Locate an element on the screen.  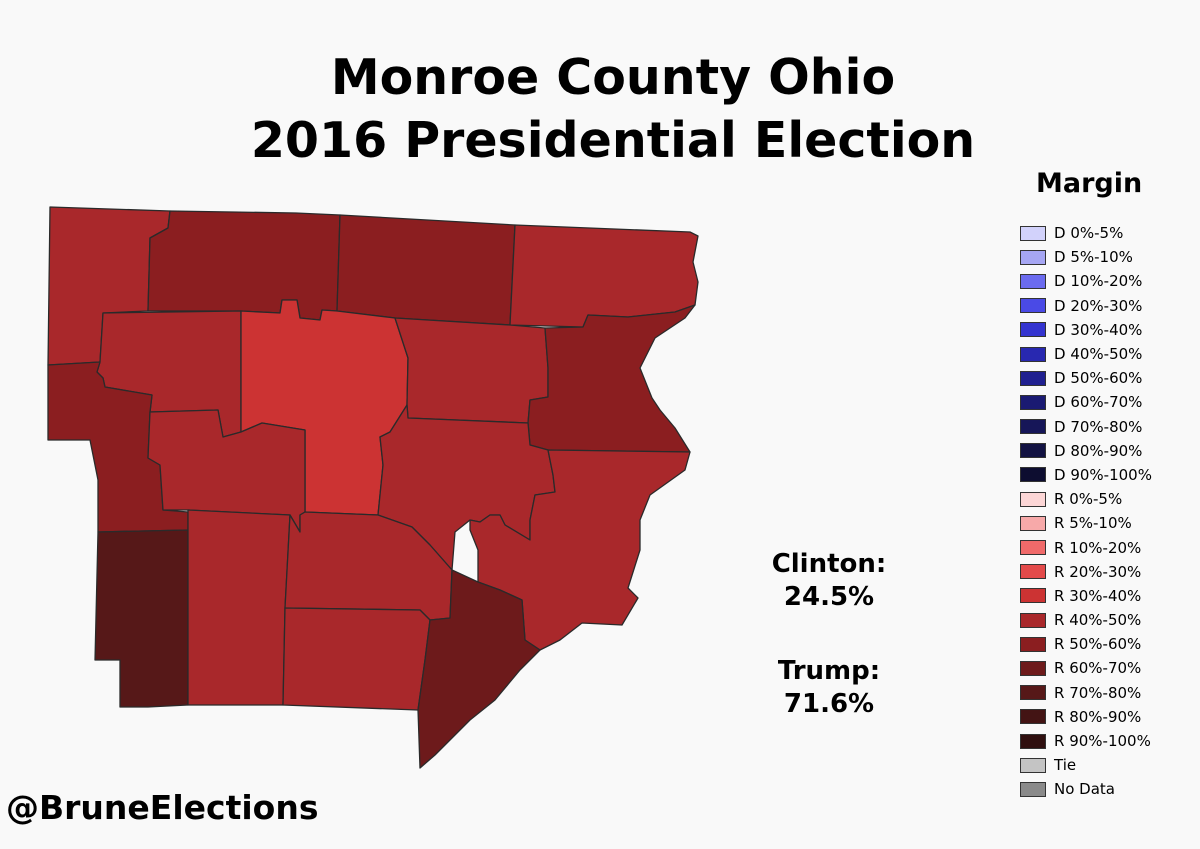
legend-item: R 80%-90% is located at coordinates (1086, 717).